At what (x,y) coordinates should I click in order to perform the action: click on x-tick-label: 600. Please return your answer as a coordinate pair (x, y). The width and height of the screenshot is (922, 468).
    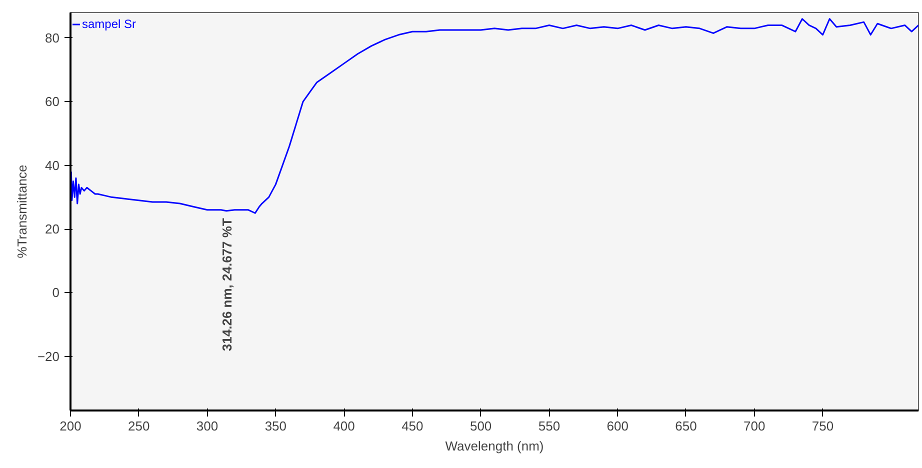
    Looking at the image, I should click on (617, 426).